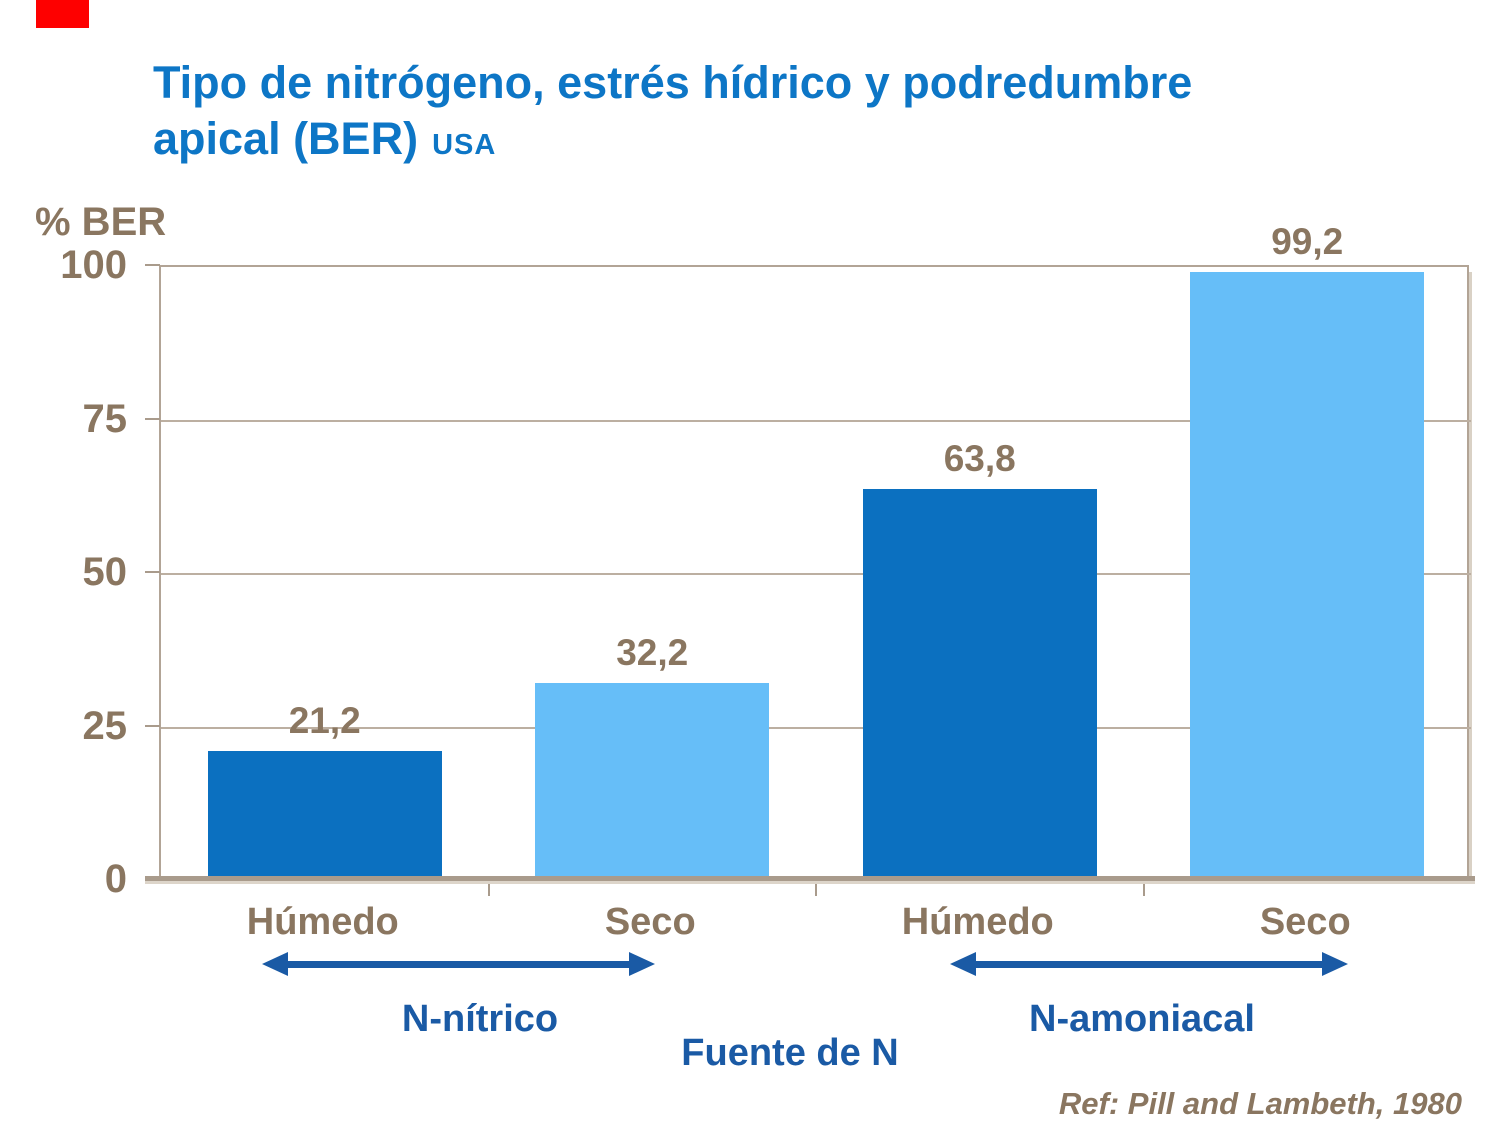  What do you see at coordinates (101, 222) in the screenshot?
I see `y-axis-title: % BER` at bounding box center [101, 222].